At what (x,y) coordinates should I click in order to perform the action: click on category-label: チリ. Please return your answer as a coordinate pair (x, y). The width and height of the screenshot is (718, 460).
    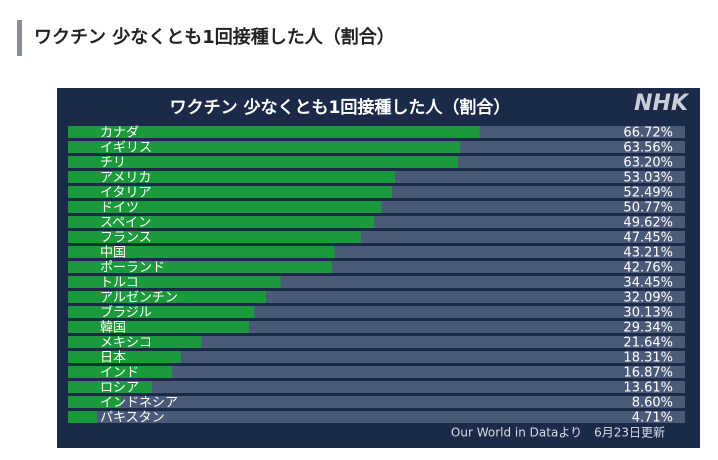
    Looking at the image, I should click on (113, 163).